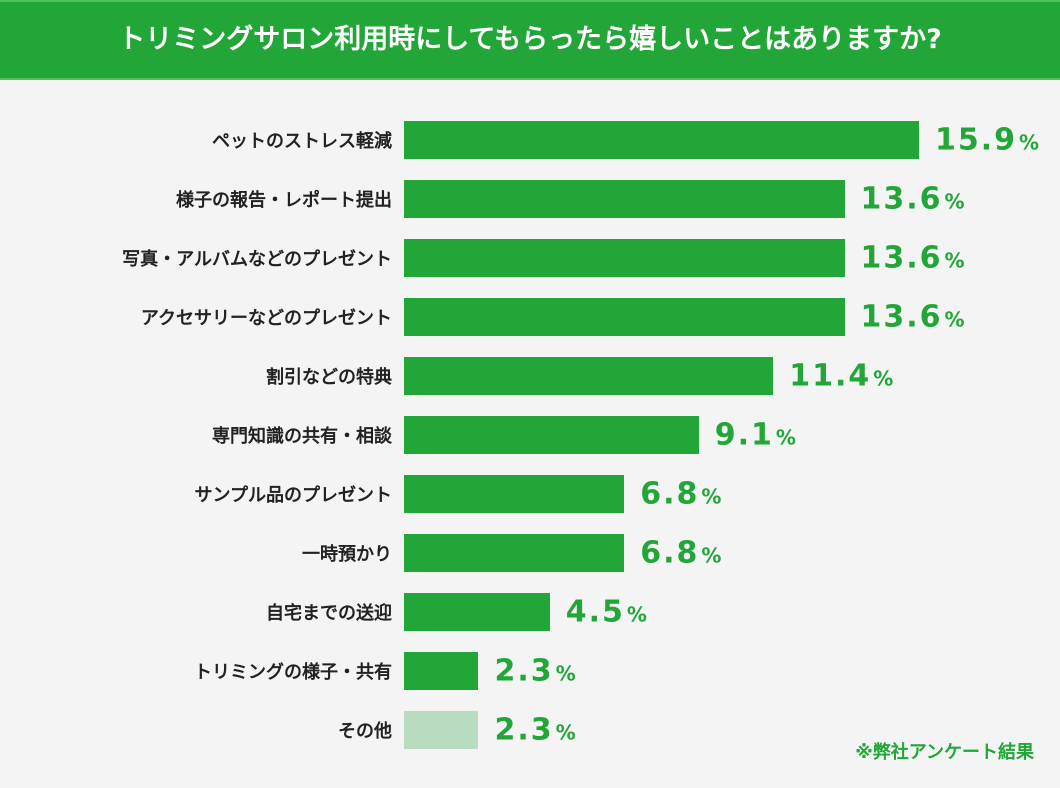  What do you see at coordinates (944, 752) in the screenshot?
I see `source-note: ※弊社アンケート結果` at bounding box center [944, 752].